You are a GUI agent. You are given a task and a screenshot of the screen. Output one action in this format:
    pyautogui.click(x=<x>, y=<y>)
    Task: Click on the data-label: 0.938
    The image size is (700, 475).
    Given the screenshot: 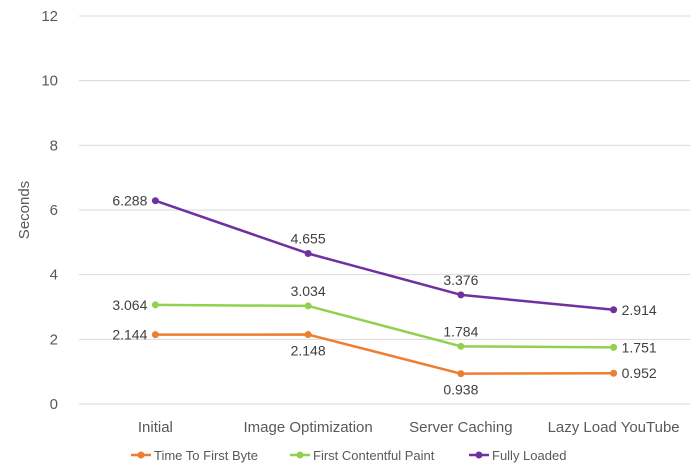 What is the action you would take?
    pyautogui.click(x=460, y=390)
    